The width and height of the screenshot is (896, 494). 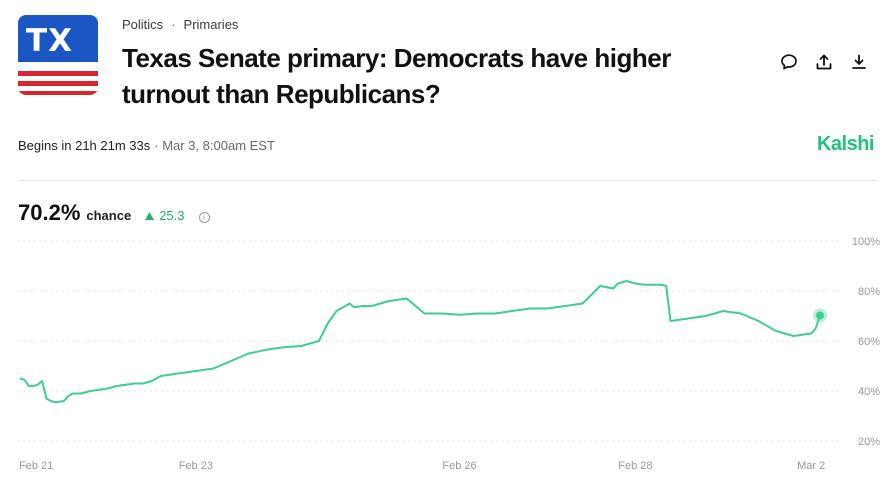 What do you see at coordinates (448, 180) in the screenshot?
I see `divider` at bounding box center [448, 180].